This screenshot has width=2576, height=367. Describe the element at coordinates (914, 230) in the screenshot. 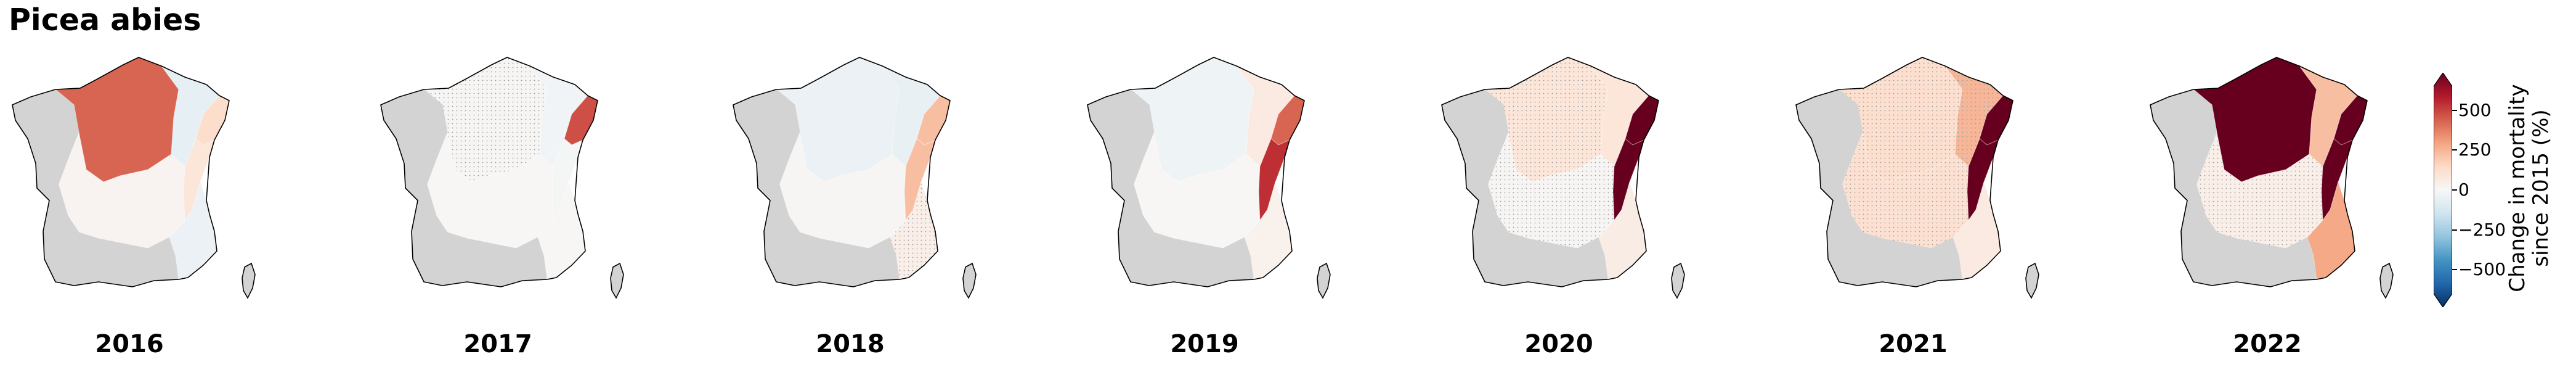

I see `stipple-south-east` at that location.